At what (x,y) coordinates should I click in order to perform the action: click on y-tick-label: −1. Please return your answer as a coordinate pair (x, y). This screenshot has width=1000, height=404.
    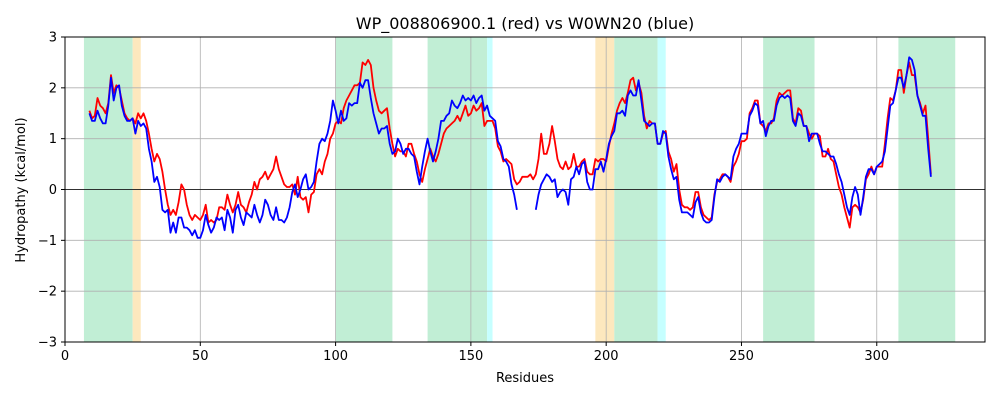
    Looking at the image, I should click on (47, 241).